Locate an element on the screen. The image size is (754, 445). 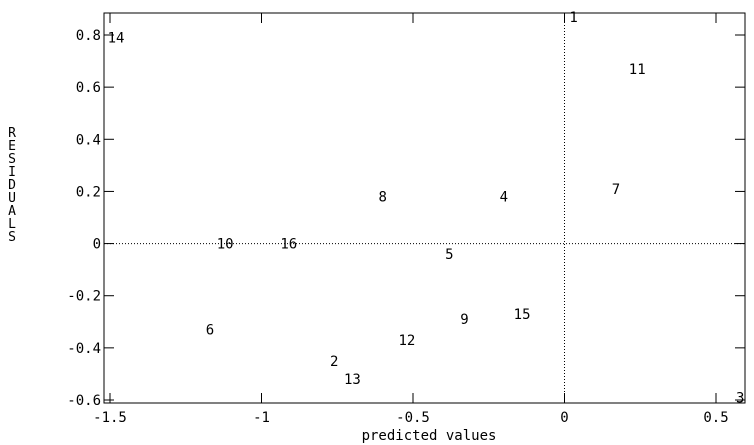
point-label-1: 1 is located at coordinates (573, 18).